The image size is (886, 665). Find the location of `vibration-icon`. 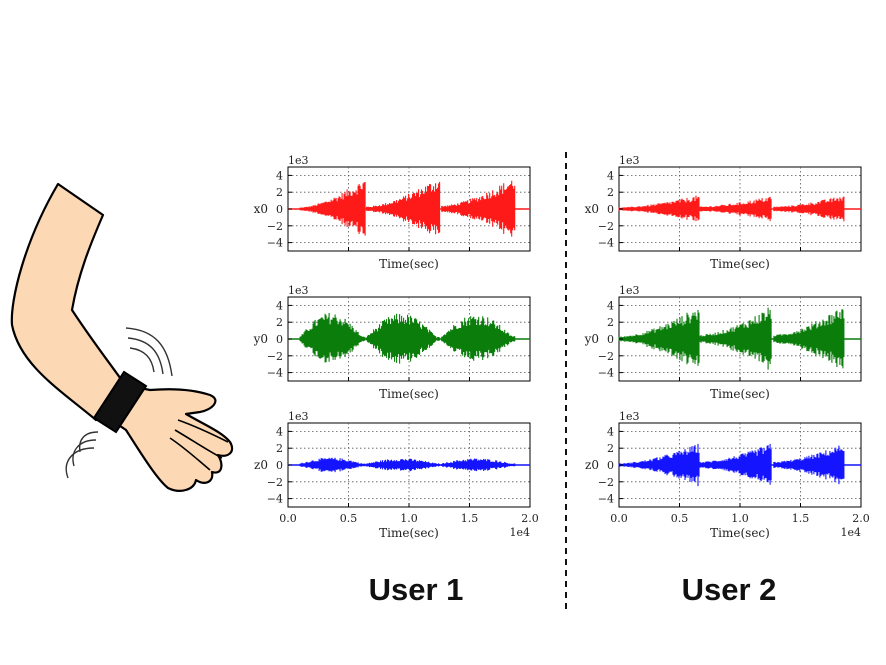

vibration-icon is located at coordinates (119, 403).